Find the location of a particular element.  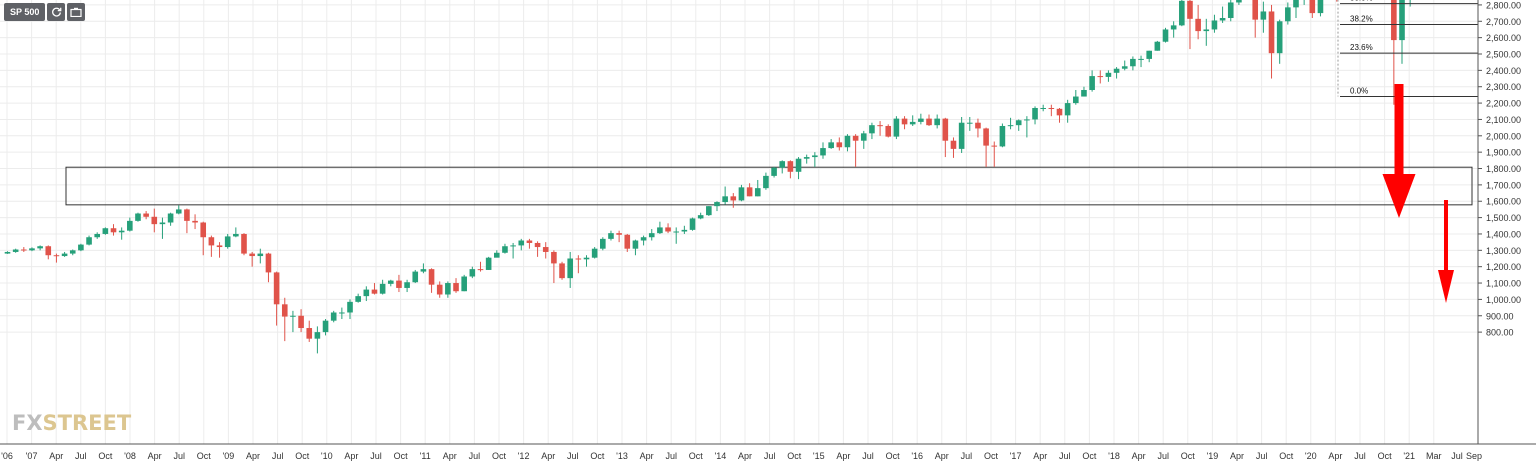

y-tick-label: 2,200.00 is located at coordinates (1503, 104).